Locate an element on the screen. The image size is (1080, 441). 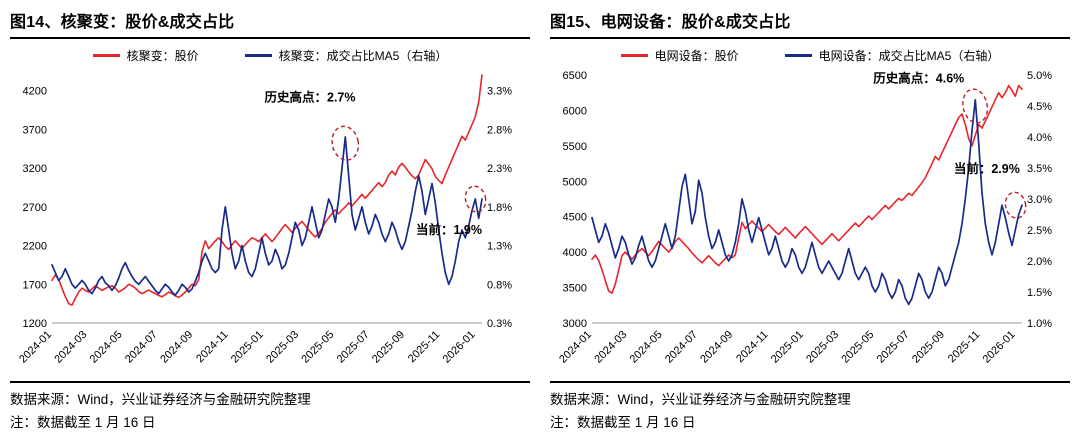
svg-text: 3200 is located at coordinates (35, 169).